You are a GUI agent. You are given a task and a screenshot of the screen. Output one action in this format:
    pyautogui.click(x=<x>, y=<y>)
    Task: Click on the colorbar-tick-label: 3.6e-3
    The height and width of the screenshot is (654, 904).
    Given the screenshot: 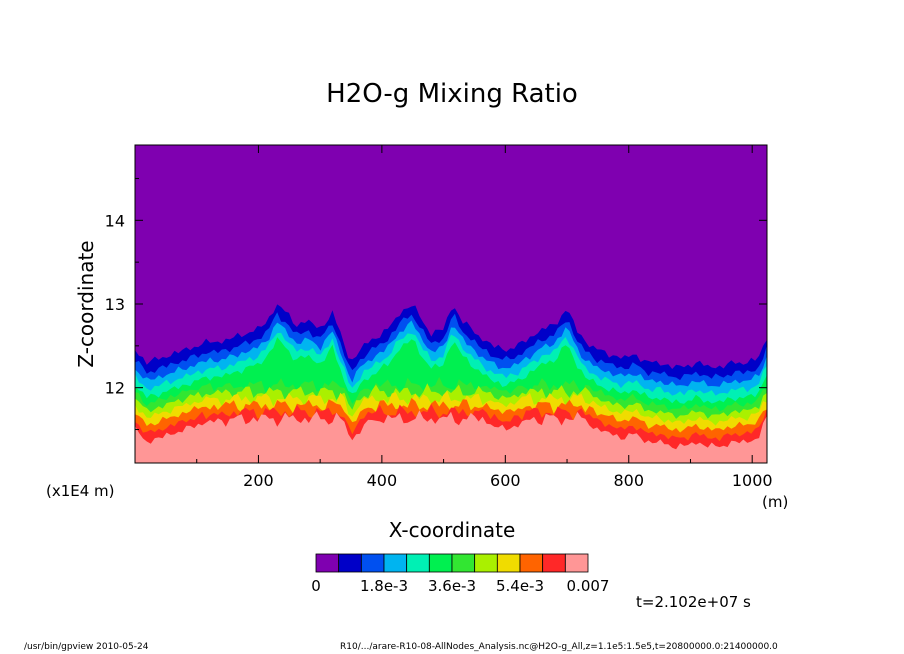 What is the action you would take?
    pyautogui.click(x=452, y=586)
    